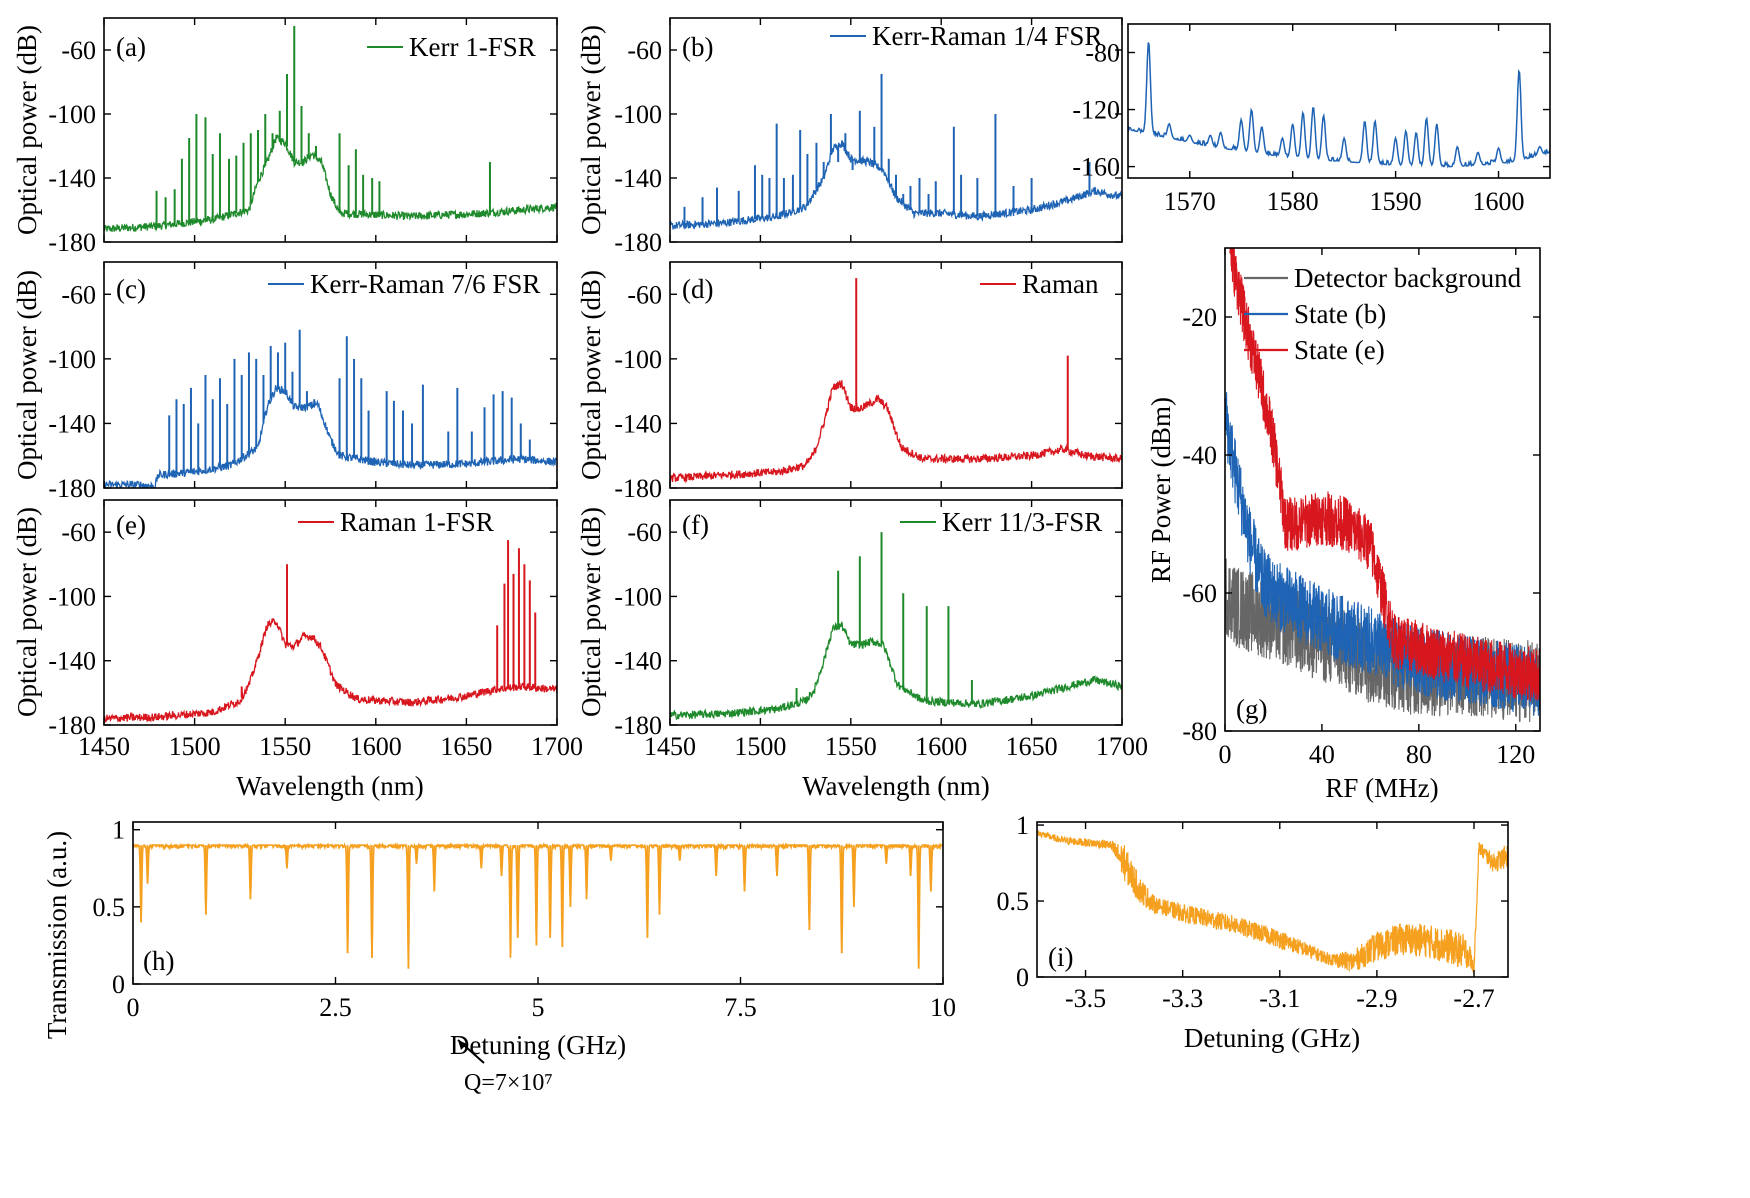 This screenshot has width=1750, height=1198. What do you see at coordinates (697, 289) in the screenshot?
I see `panel-label: (d)` at bounding box center [697, 289].